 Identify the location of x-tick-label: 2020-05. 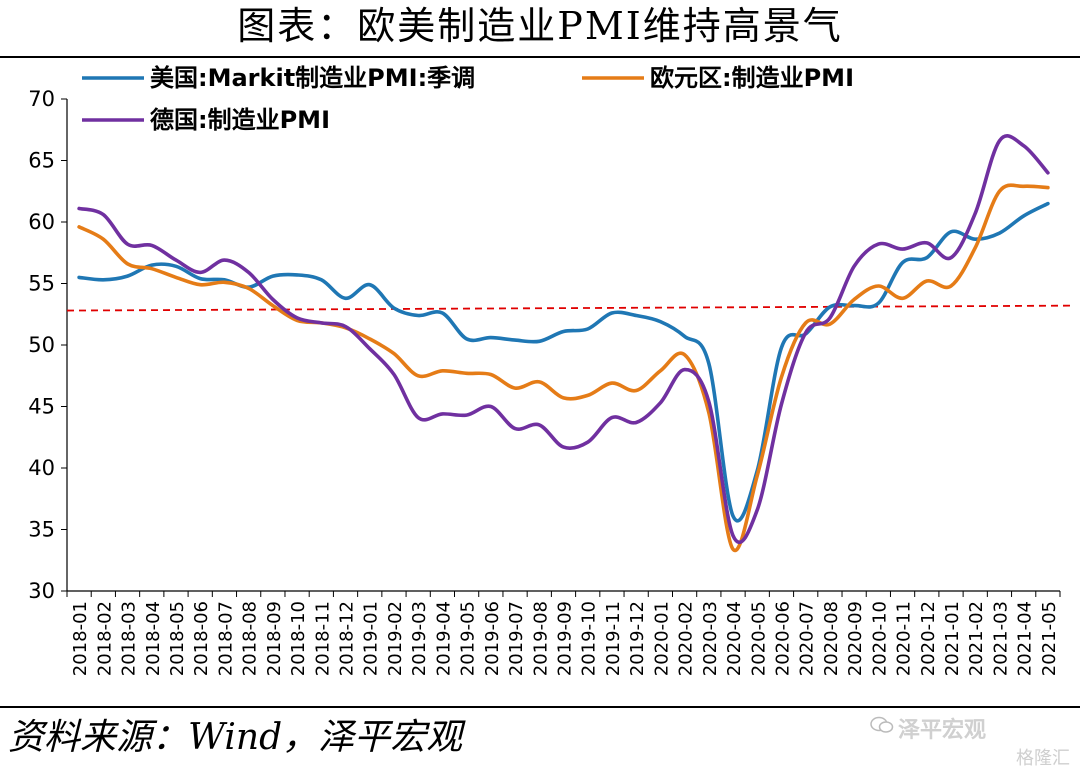
(758, 638).